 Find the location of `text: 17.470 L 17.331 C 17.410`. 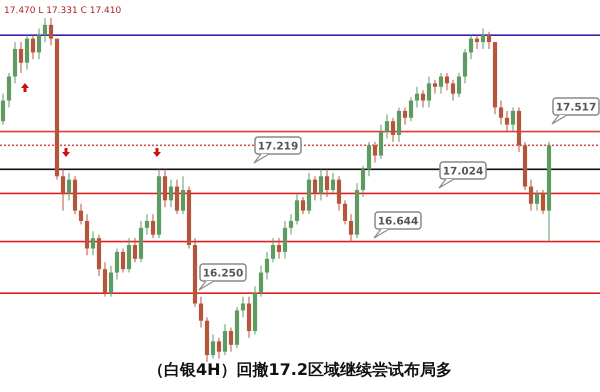

text: 17.470 L 17.331 C 17.410 is located at coordinates (63, 11).